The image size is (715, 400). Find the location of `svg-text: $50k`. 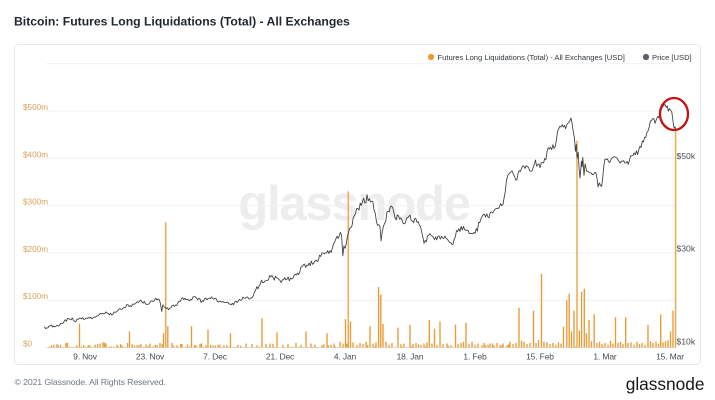

svg-text: $50k is located at coordinates (686, 156).